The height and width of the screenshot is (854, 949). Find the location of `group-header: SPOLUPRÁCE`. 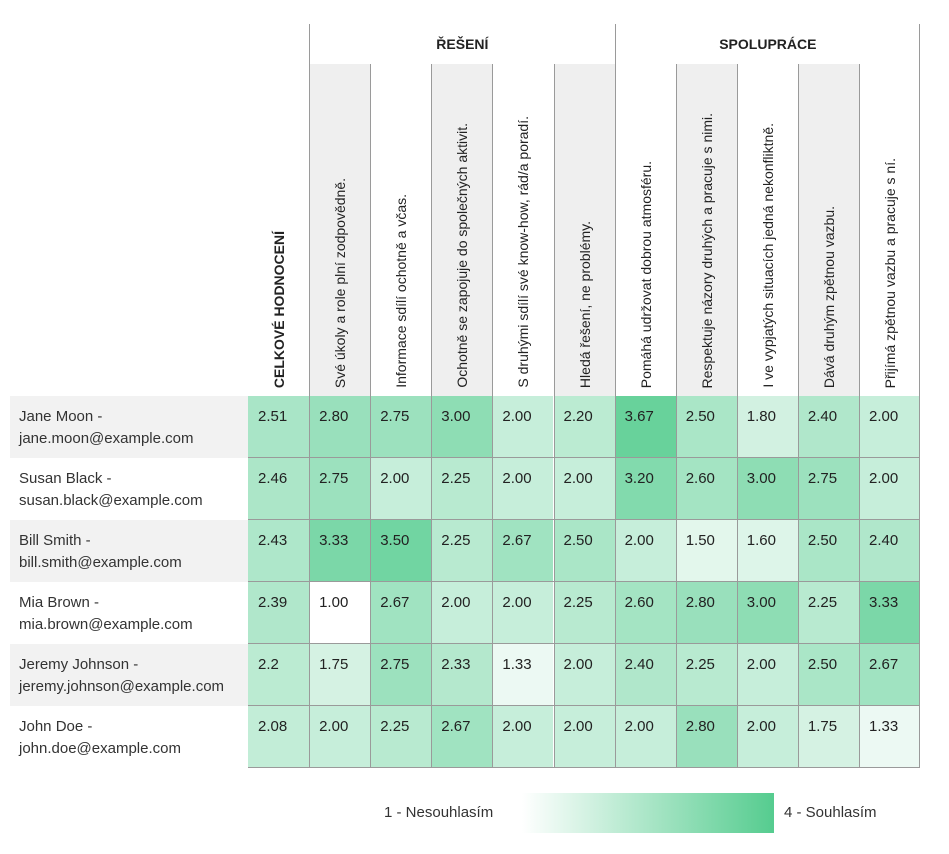

group-header: SPOLUPRÁCE is located at coordinates (767, 44).